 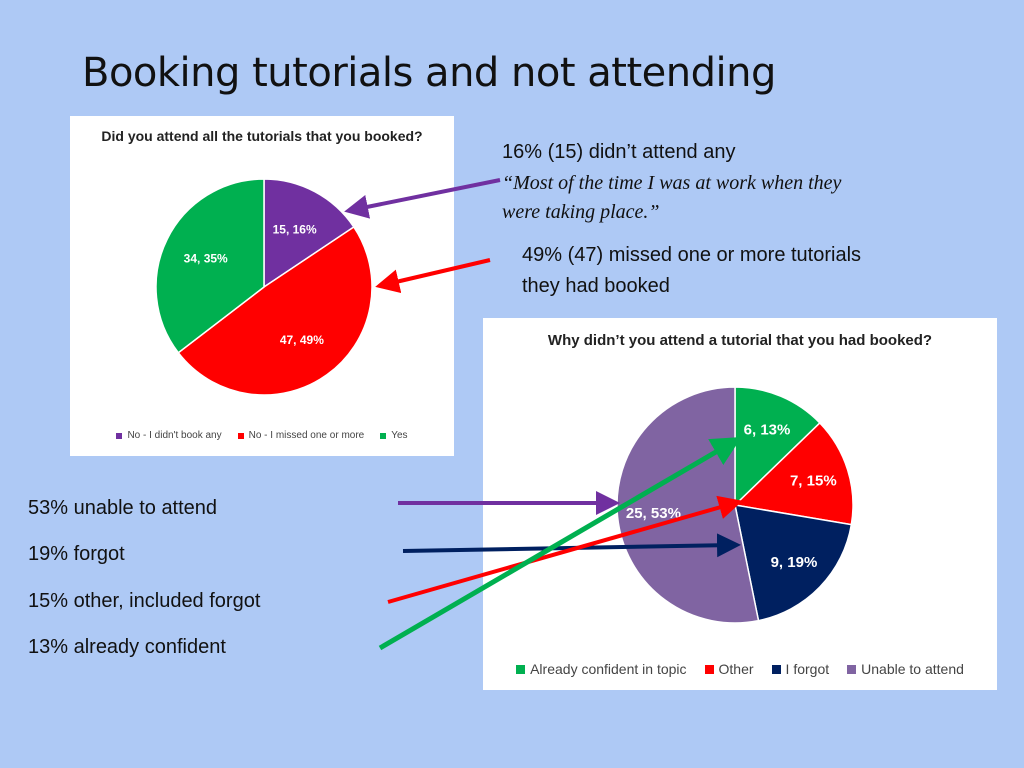 I want to click on note-missed-line-2: they had booked, so click(x=596, y=286).